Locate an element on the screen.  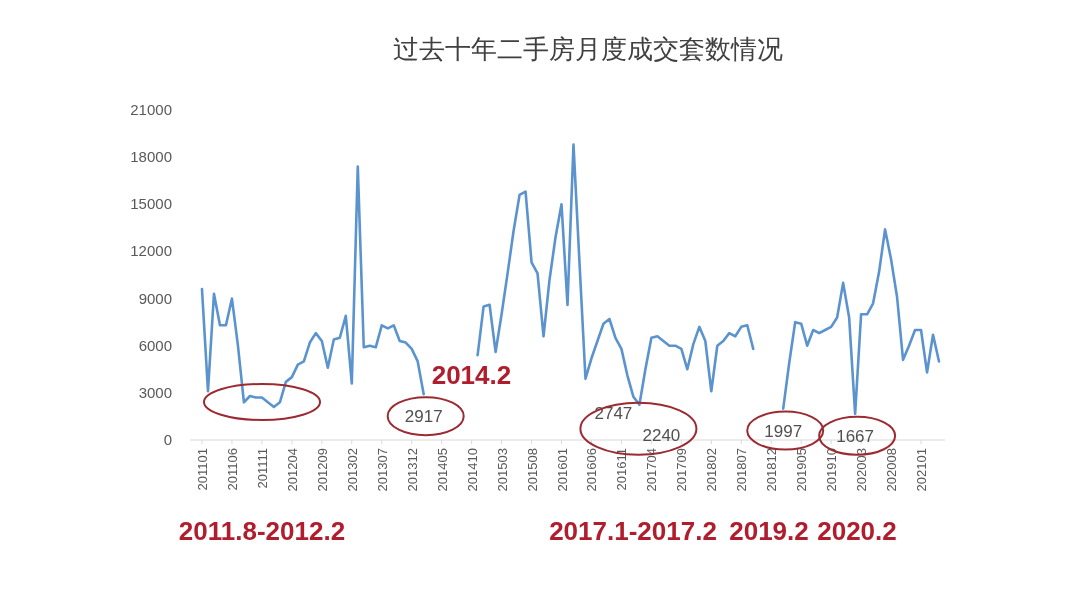
x-tick-label: 202003 is located at coordinates (862, 470).